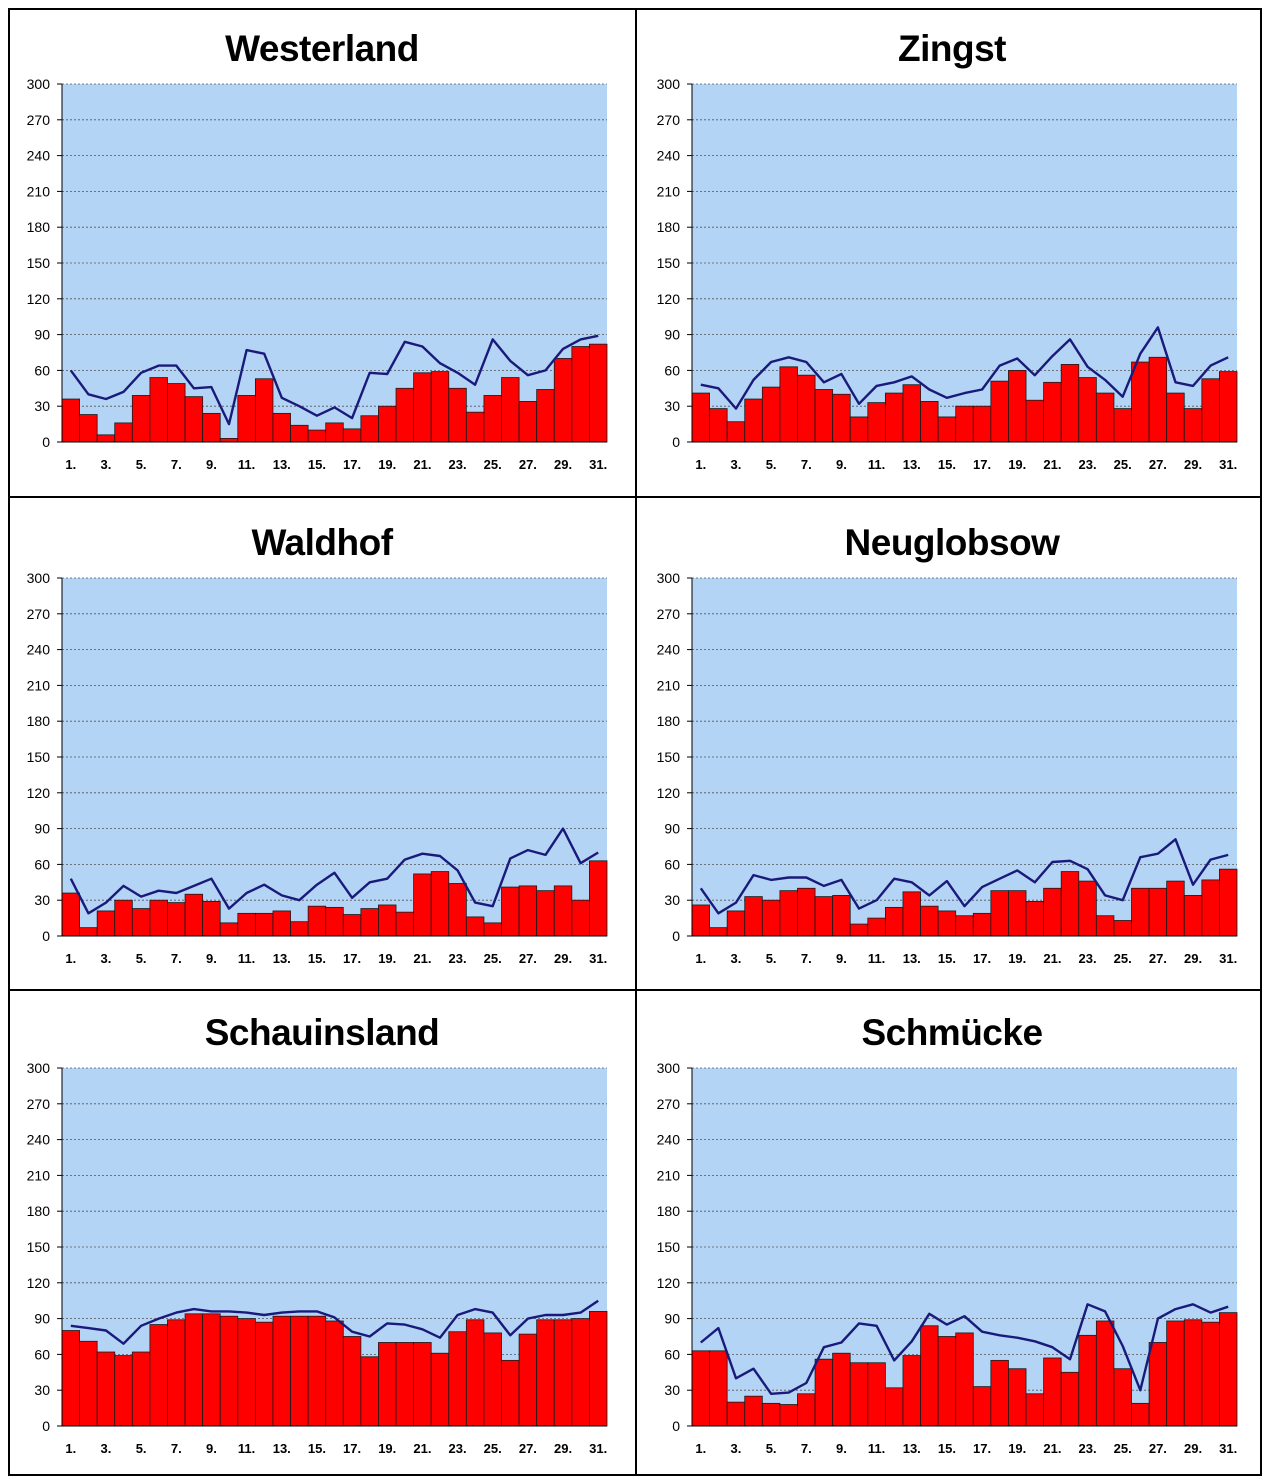 The image size is (1262, 1476). I want to click on y-tick-label: 0, so click(46, 442).